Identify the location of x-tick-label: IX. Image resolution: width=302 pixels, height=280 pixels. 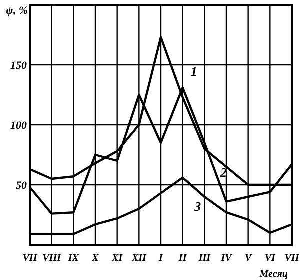
(73, 258).